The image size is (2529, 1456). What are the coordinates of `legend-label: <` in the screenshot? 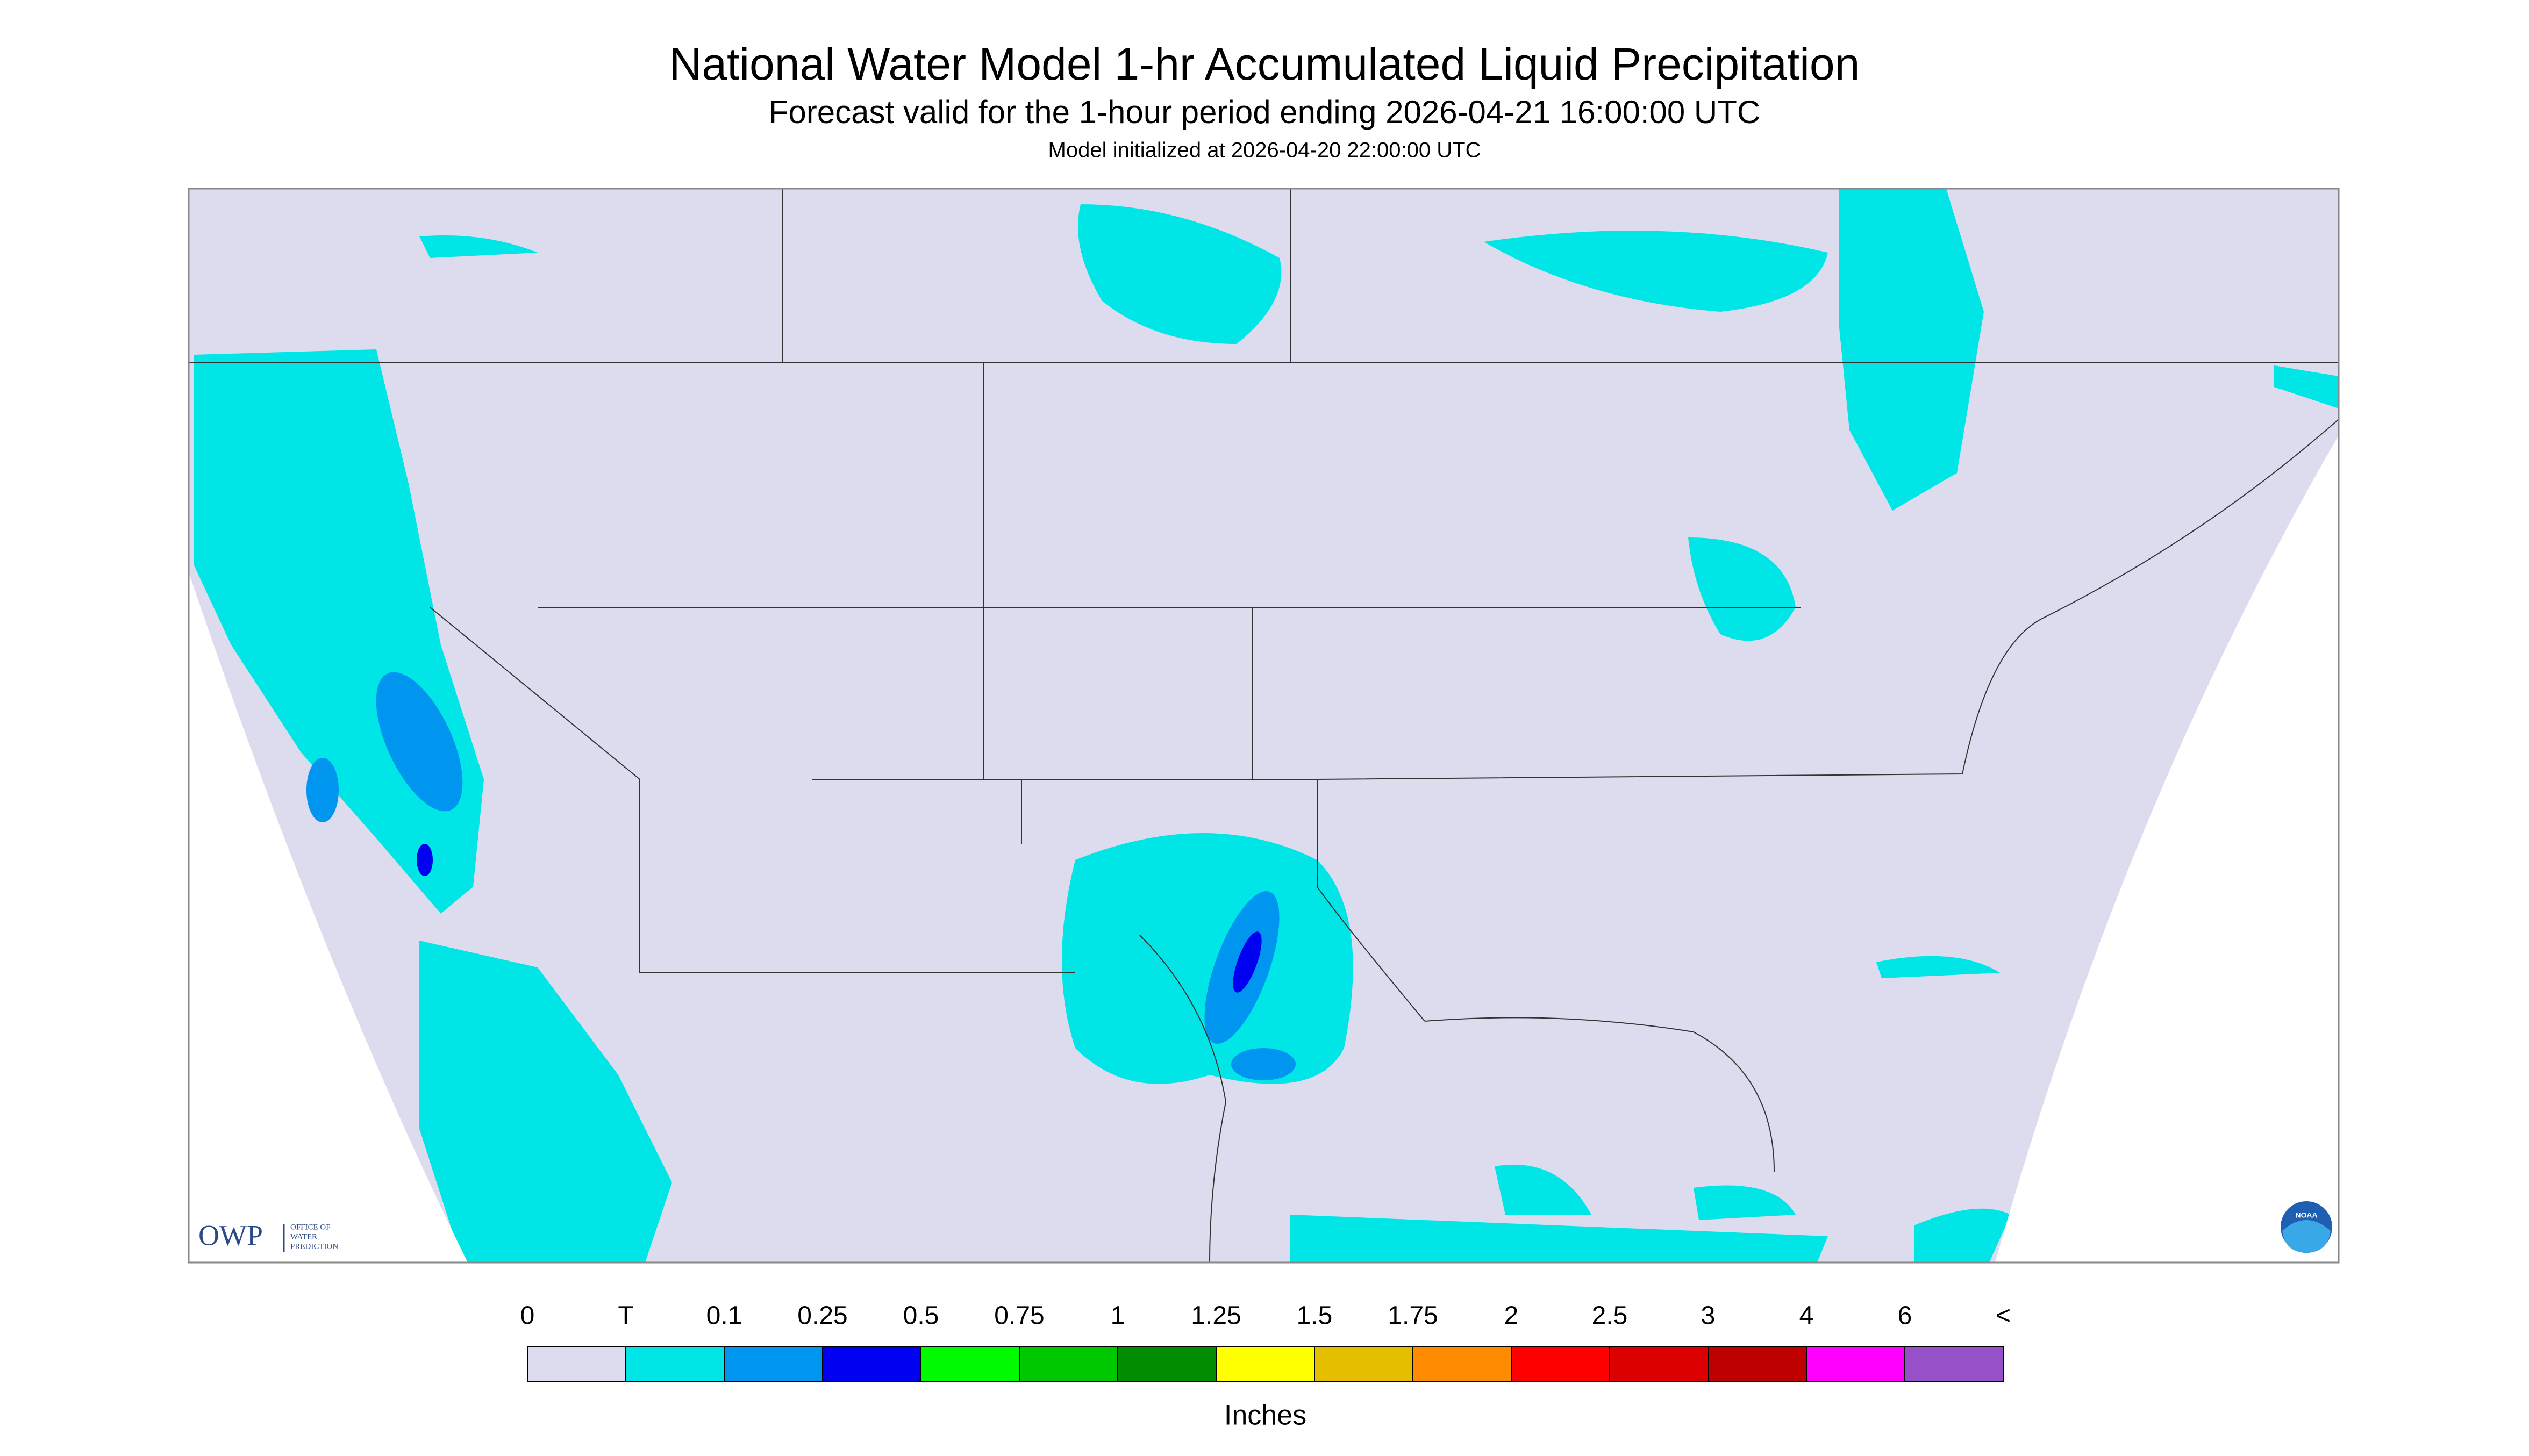 It's located at (2003, 1316).